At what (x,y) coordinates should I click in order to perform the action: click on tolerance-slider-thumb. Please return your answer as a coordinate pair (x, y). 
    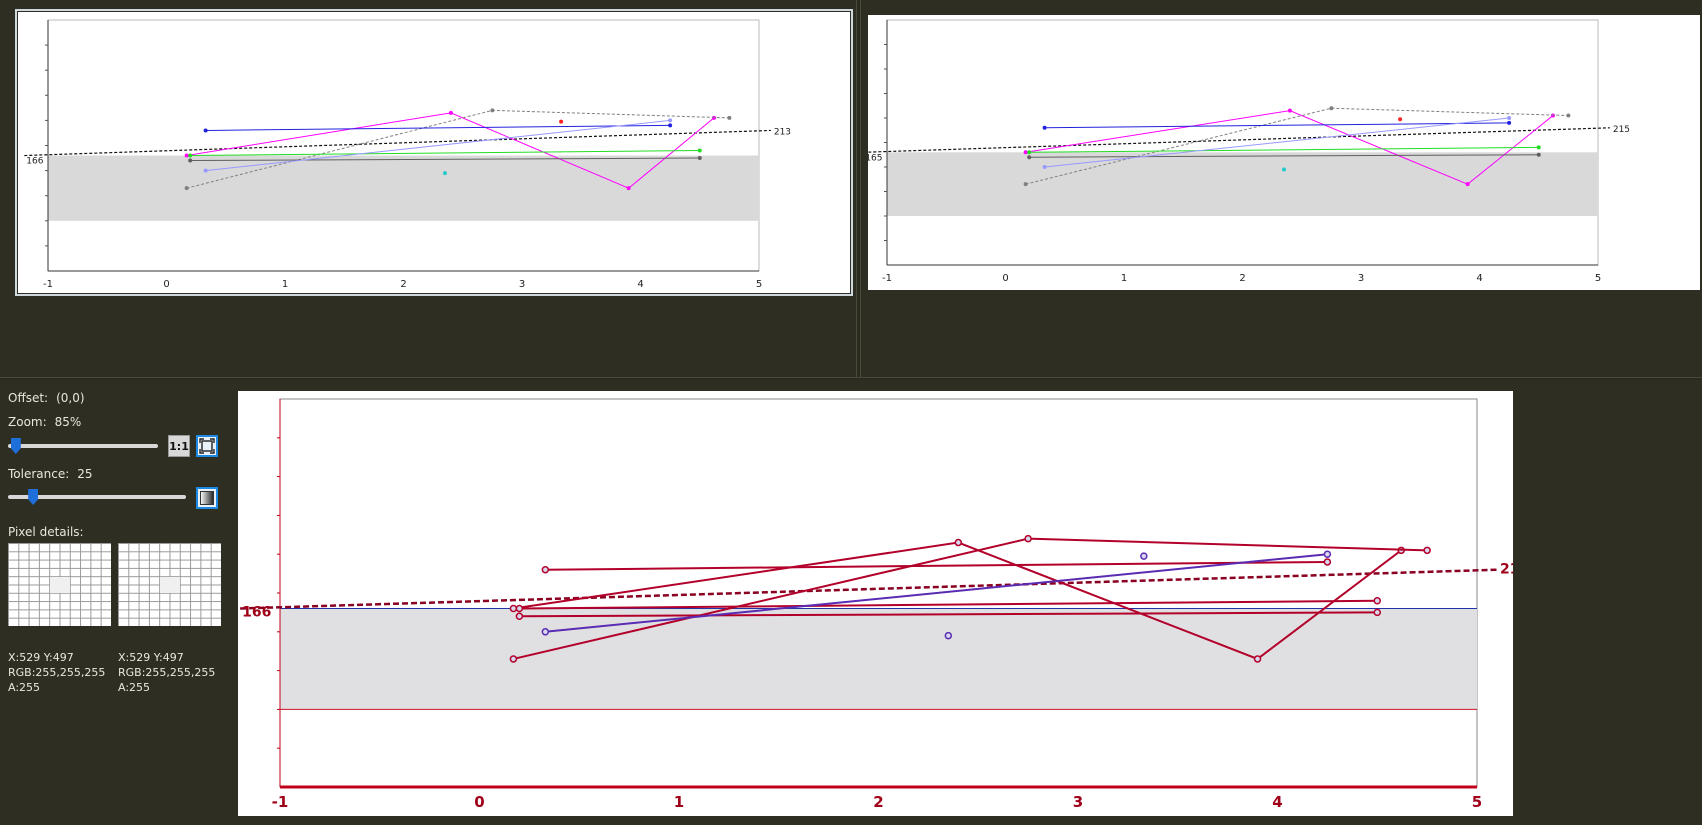
    Looking at the image, I should click on (33, 497).